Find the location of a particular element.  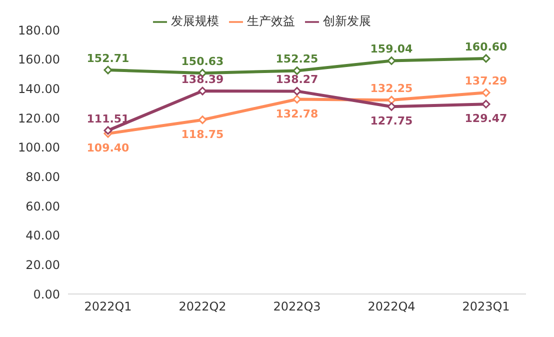

y-tick-label: 180.00 is located at coordinates (39, 30).